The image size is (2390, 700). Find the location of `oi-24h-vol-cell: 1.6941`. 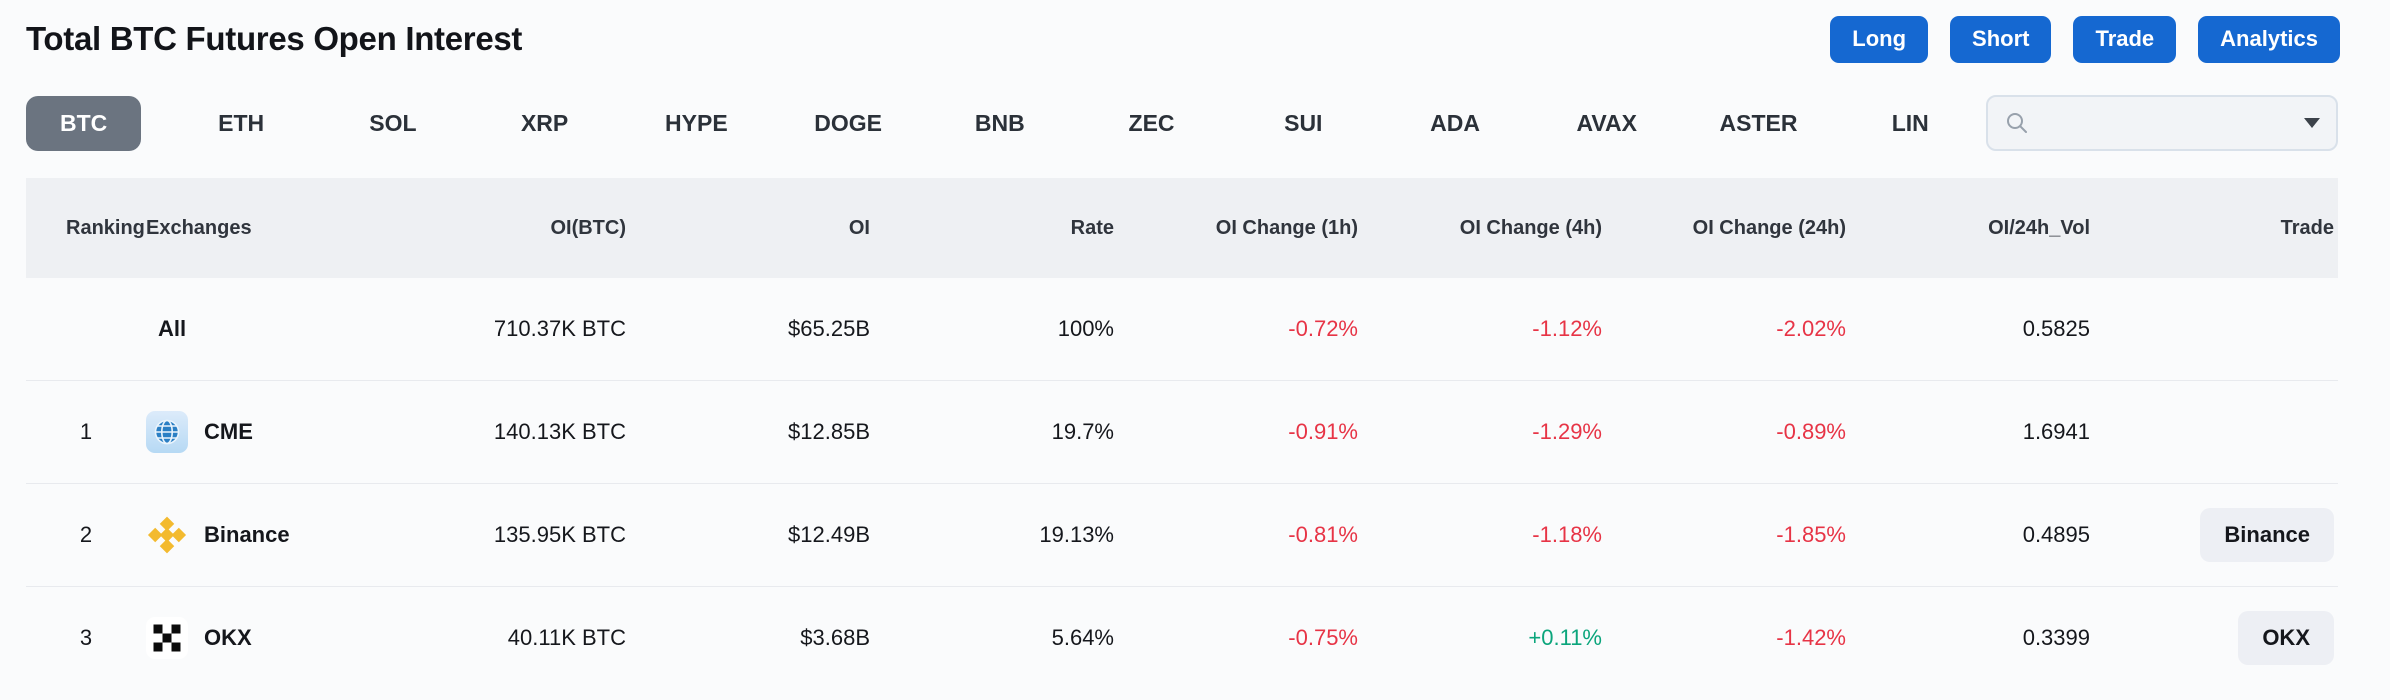

oi-24h-vol-cell: 1.6941 is located at coordinates (2056, 431).